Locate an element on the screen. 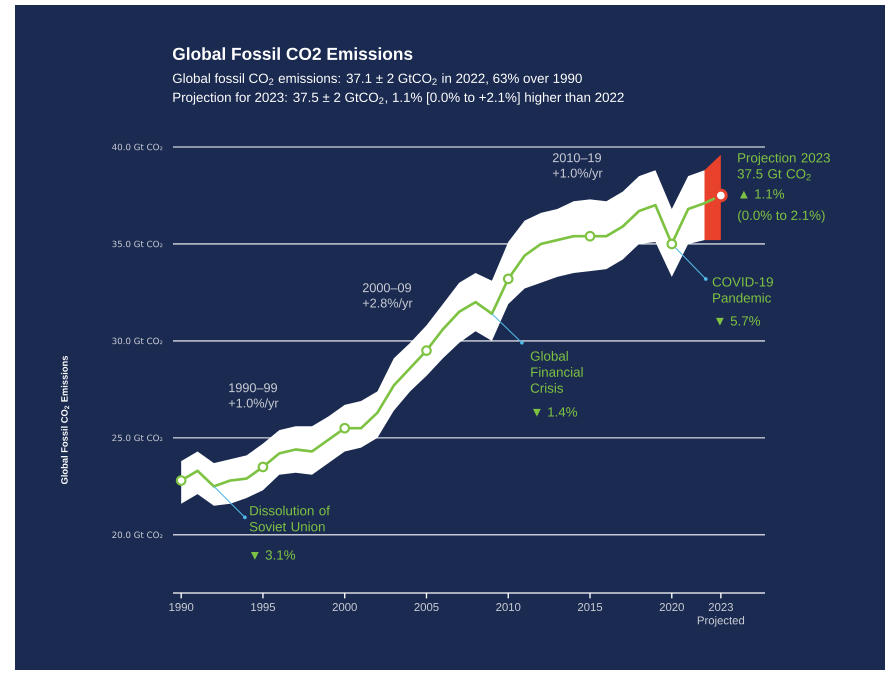 This screenshot has height=676, width=893. annotation: ▲ 1.1% is located at coordinates (762, 194).